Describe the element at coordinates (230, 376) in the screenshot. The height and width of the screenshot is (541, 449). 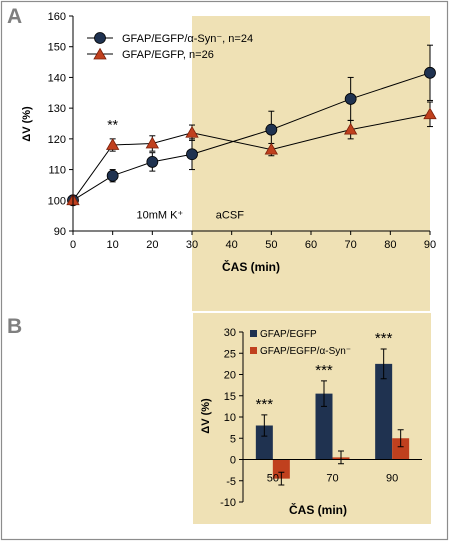
I see `y-tick-label: 20` at that location.